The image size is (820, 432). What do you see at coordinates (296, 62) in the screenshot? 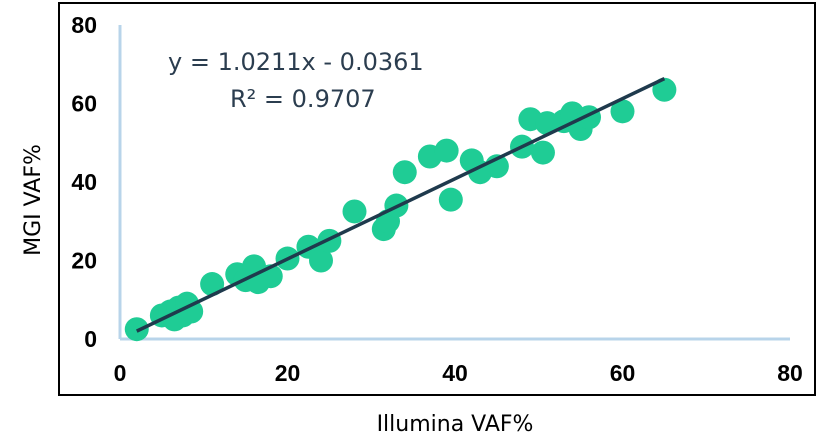
I see `trendline-equation: y = 1.0211x - 0.0361` at bounding box center [296, 62].